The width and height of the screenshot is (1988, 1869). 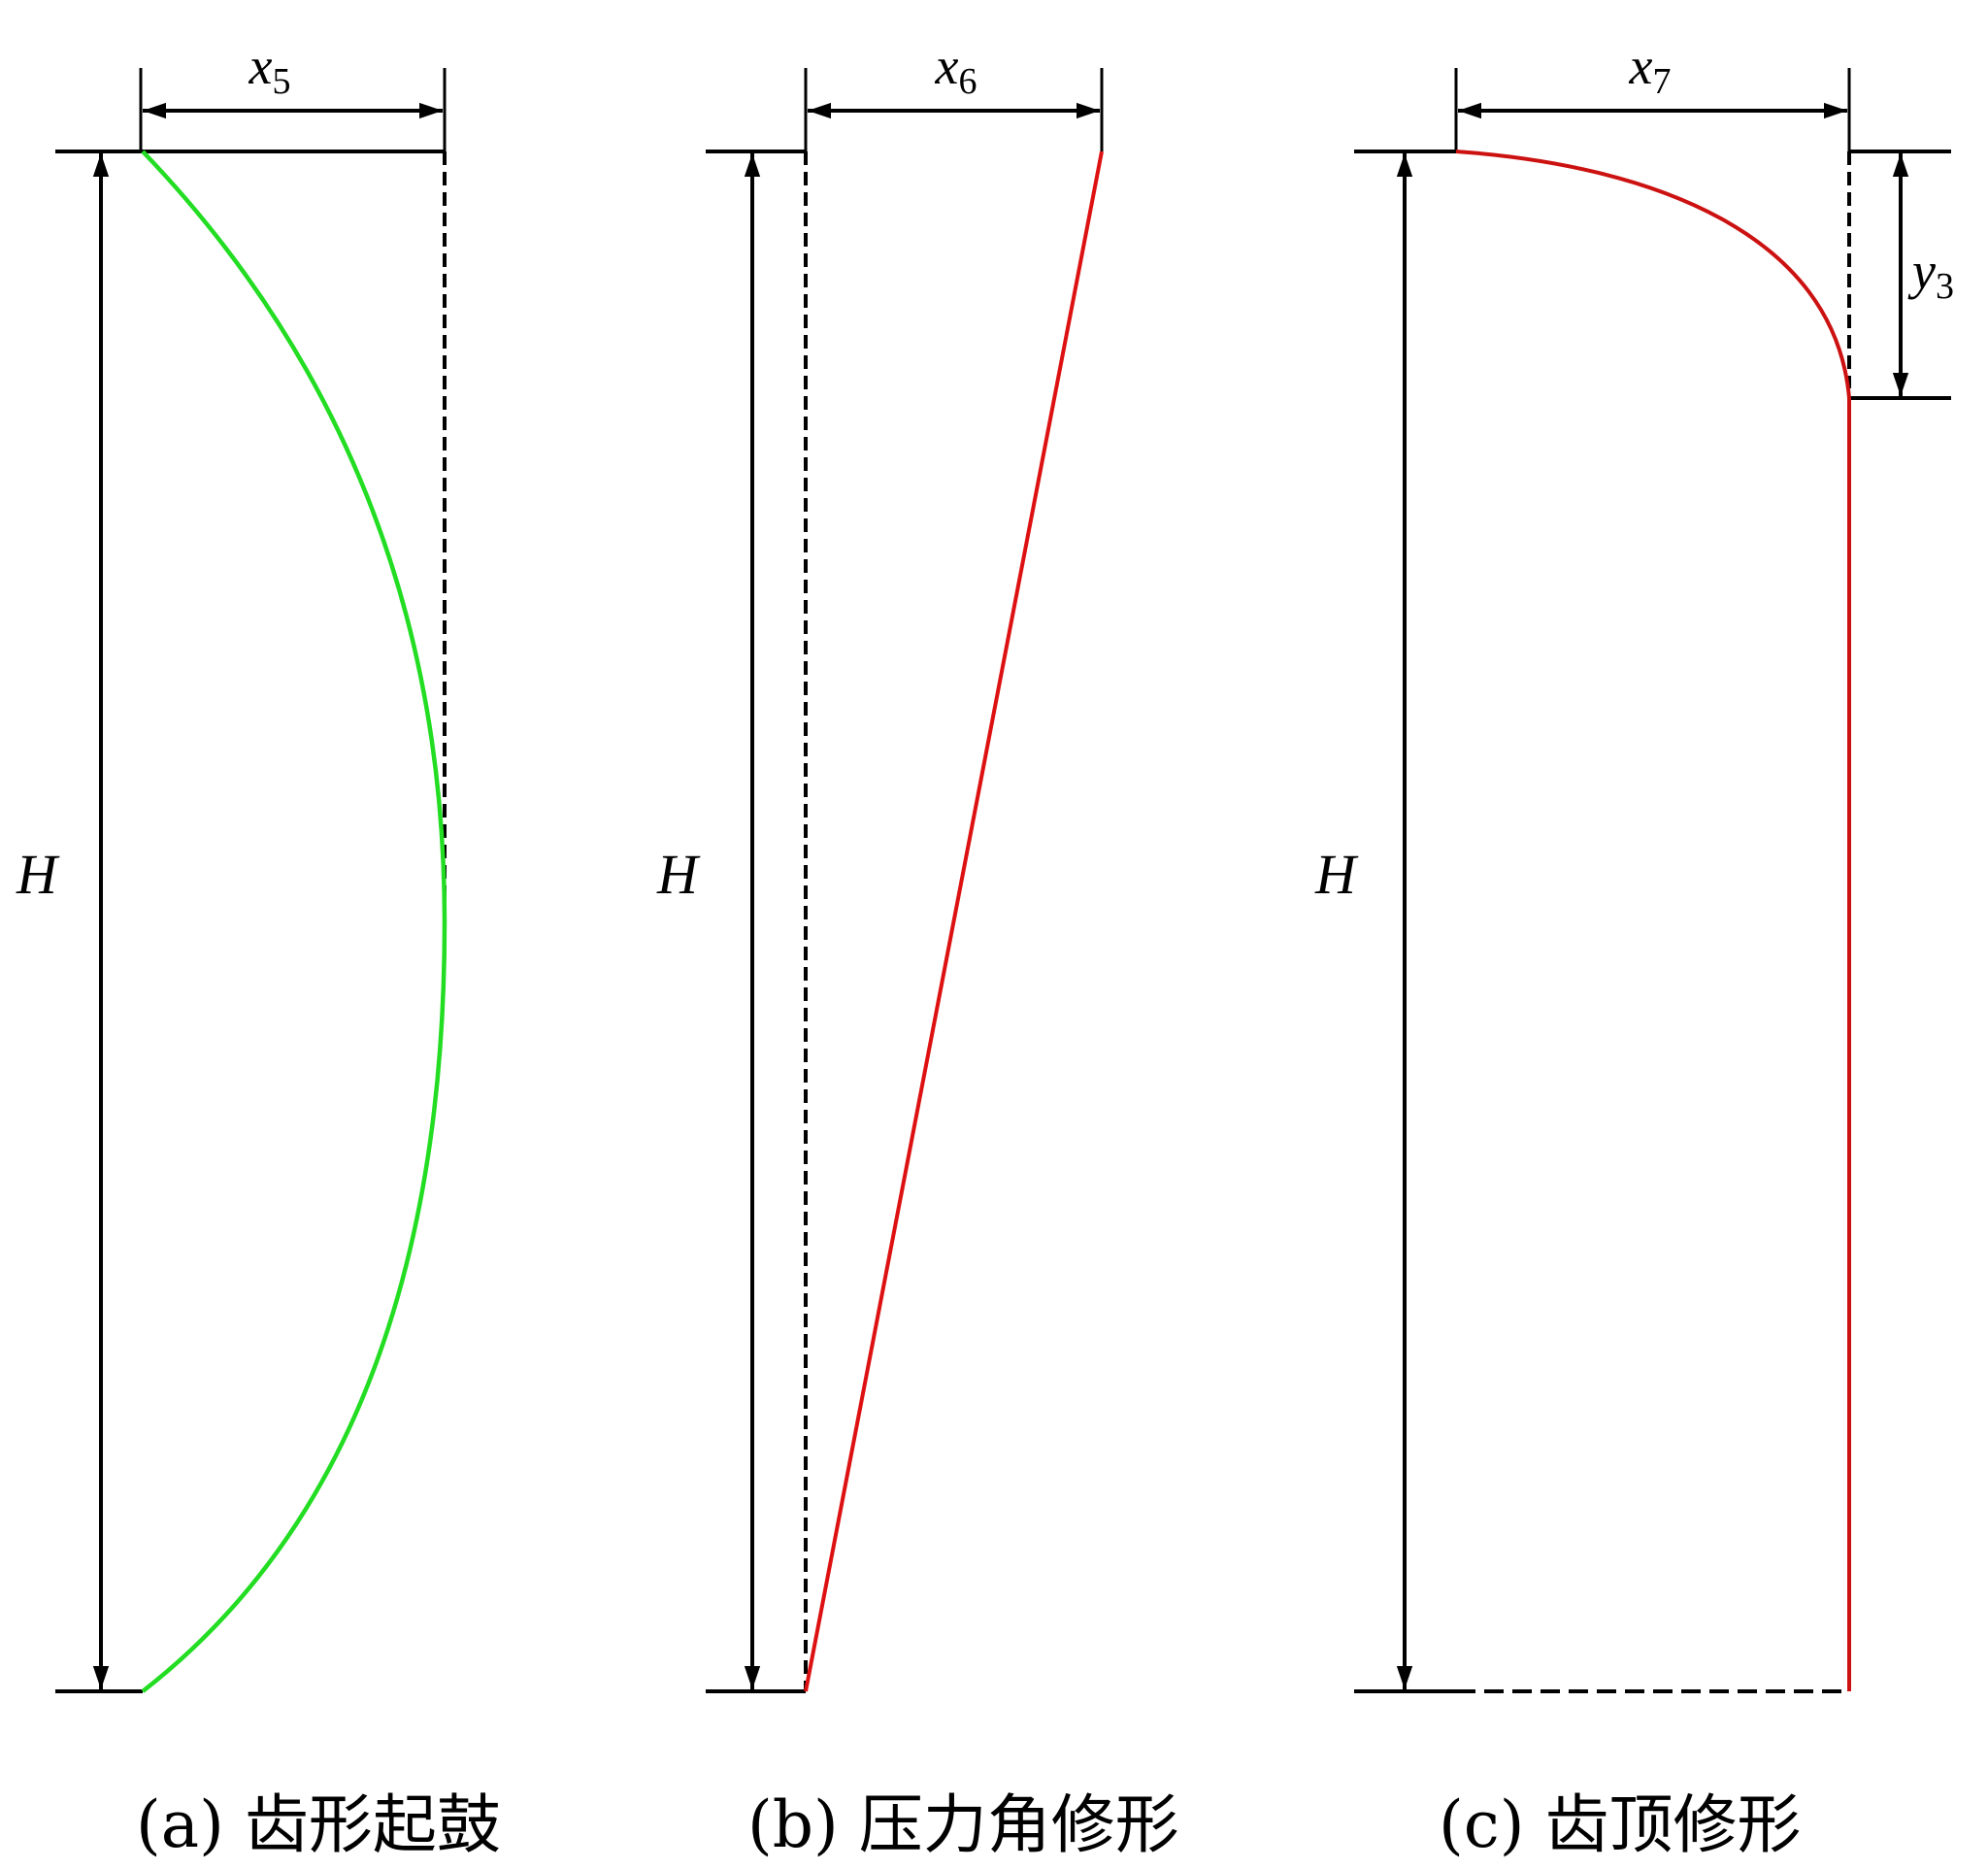 I want to click on panel-b-height-label: H, so click(x=679, y=875).